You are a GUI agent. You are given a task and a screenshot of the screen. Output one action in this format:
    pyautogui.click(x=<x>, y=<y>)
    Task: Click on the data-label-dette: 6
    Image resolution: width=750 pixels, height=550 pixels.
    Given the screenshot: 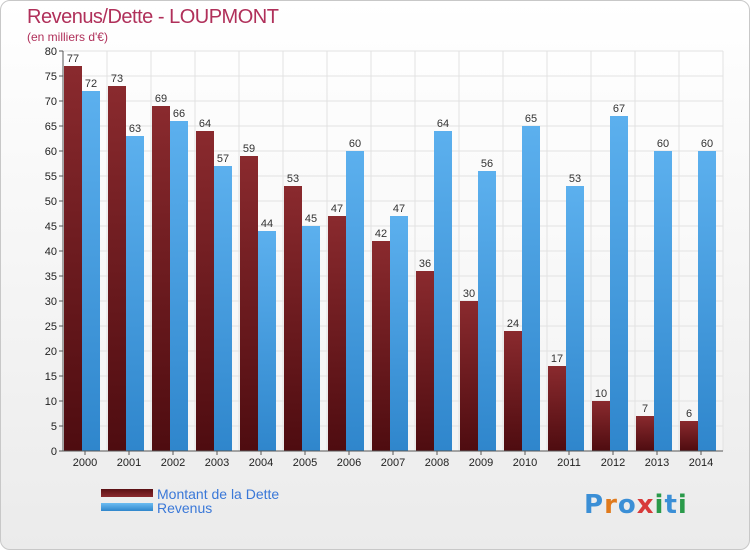 What is the action you would take?
    pyautogui.click(x=689, y=414)
    